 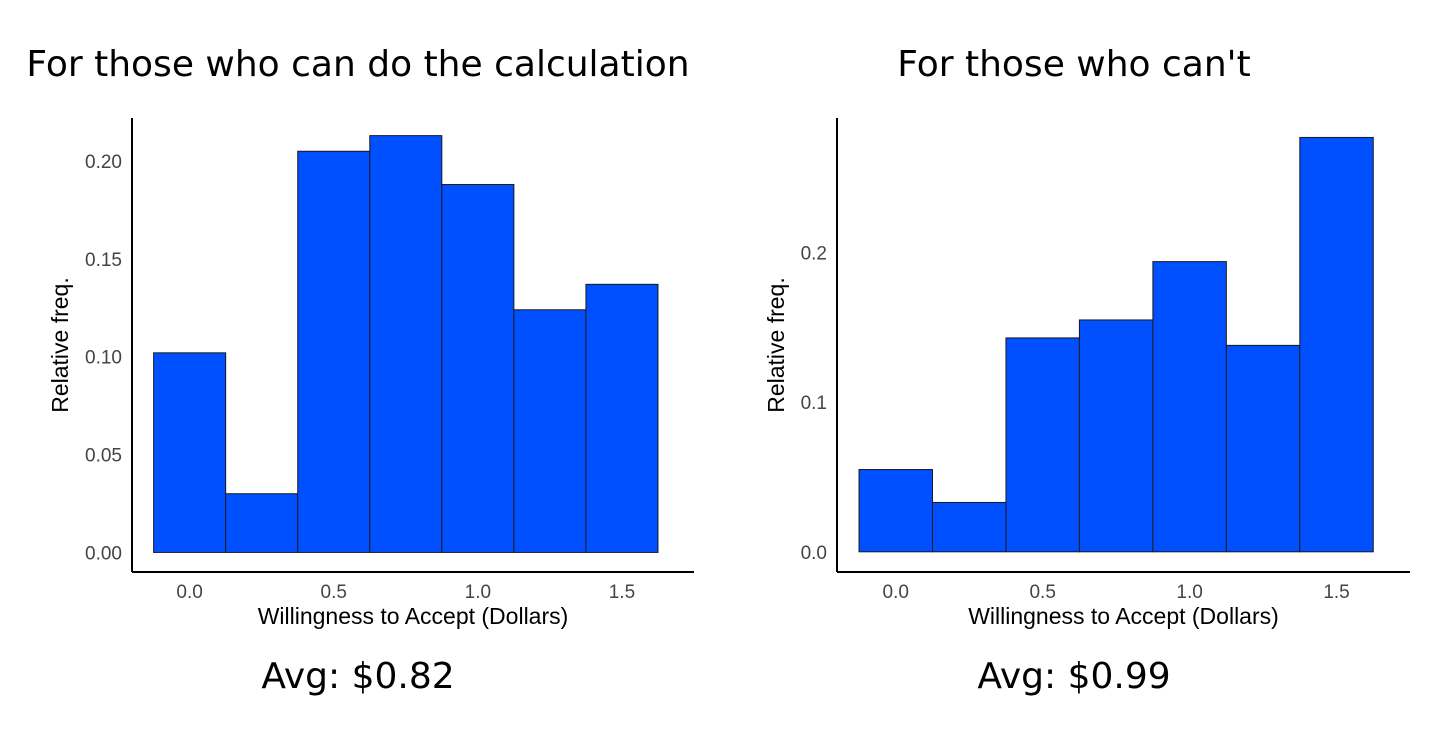 What do you see at coordinates (103, 553) in the screenshot?
I see `y-tick-label: 0.00` at bounding box center [103, 553].